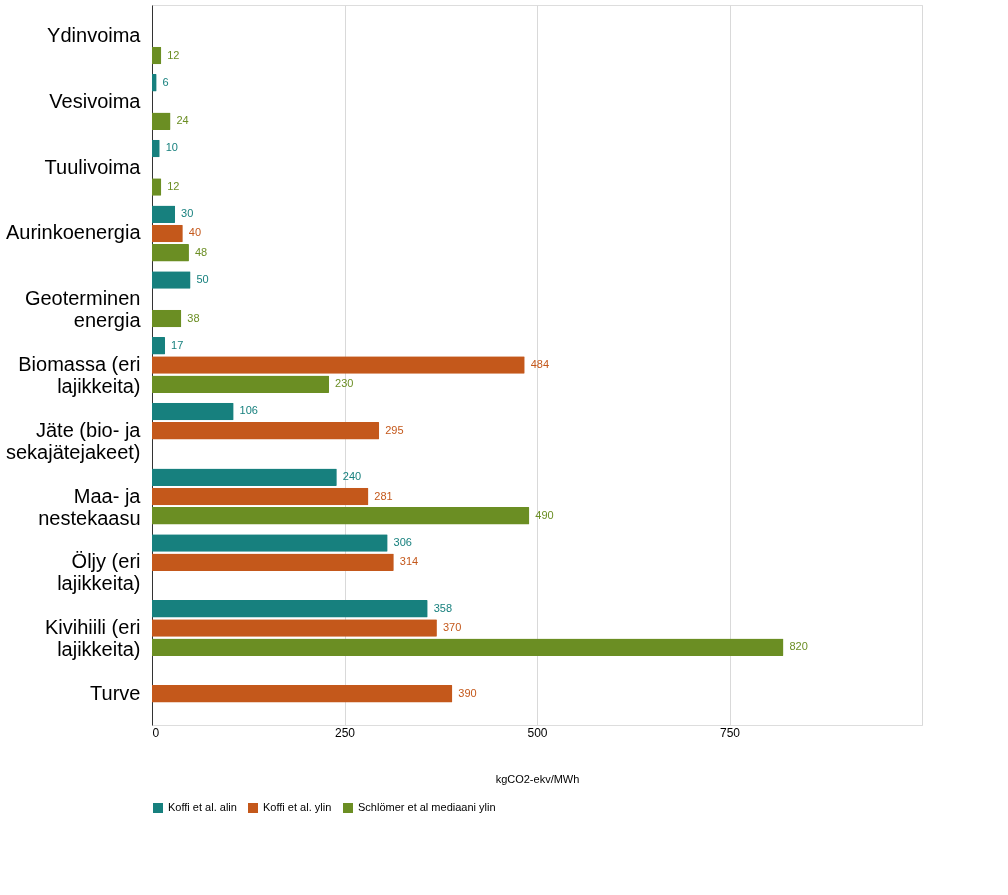  Describe the element at coordinates (537, 778) in the screenshot. I see `x-axis-title: kgCO2-ekv/MWh` at that location.